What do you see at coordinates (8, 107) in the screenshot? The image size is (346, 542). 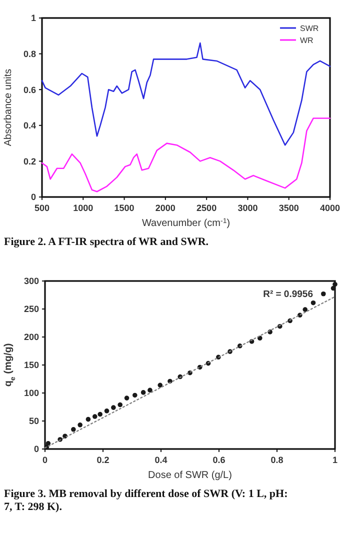 I see `y-axis-title: Absorbance units` at bounding box center [8, 107].